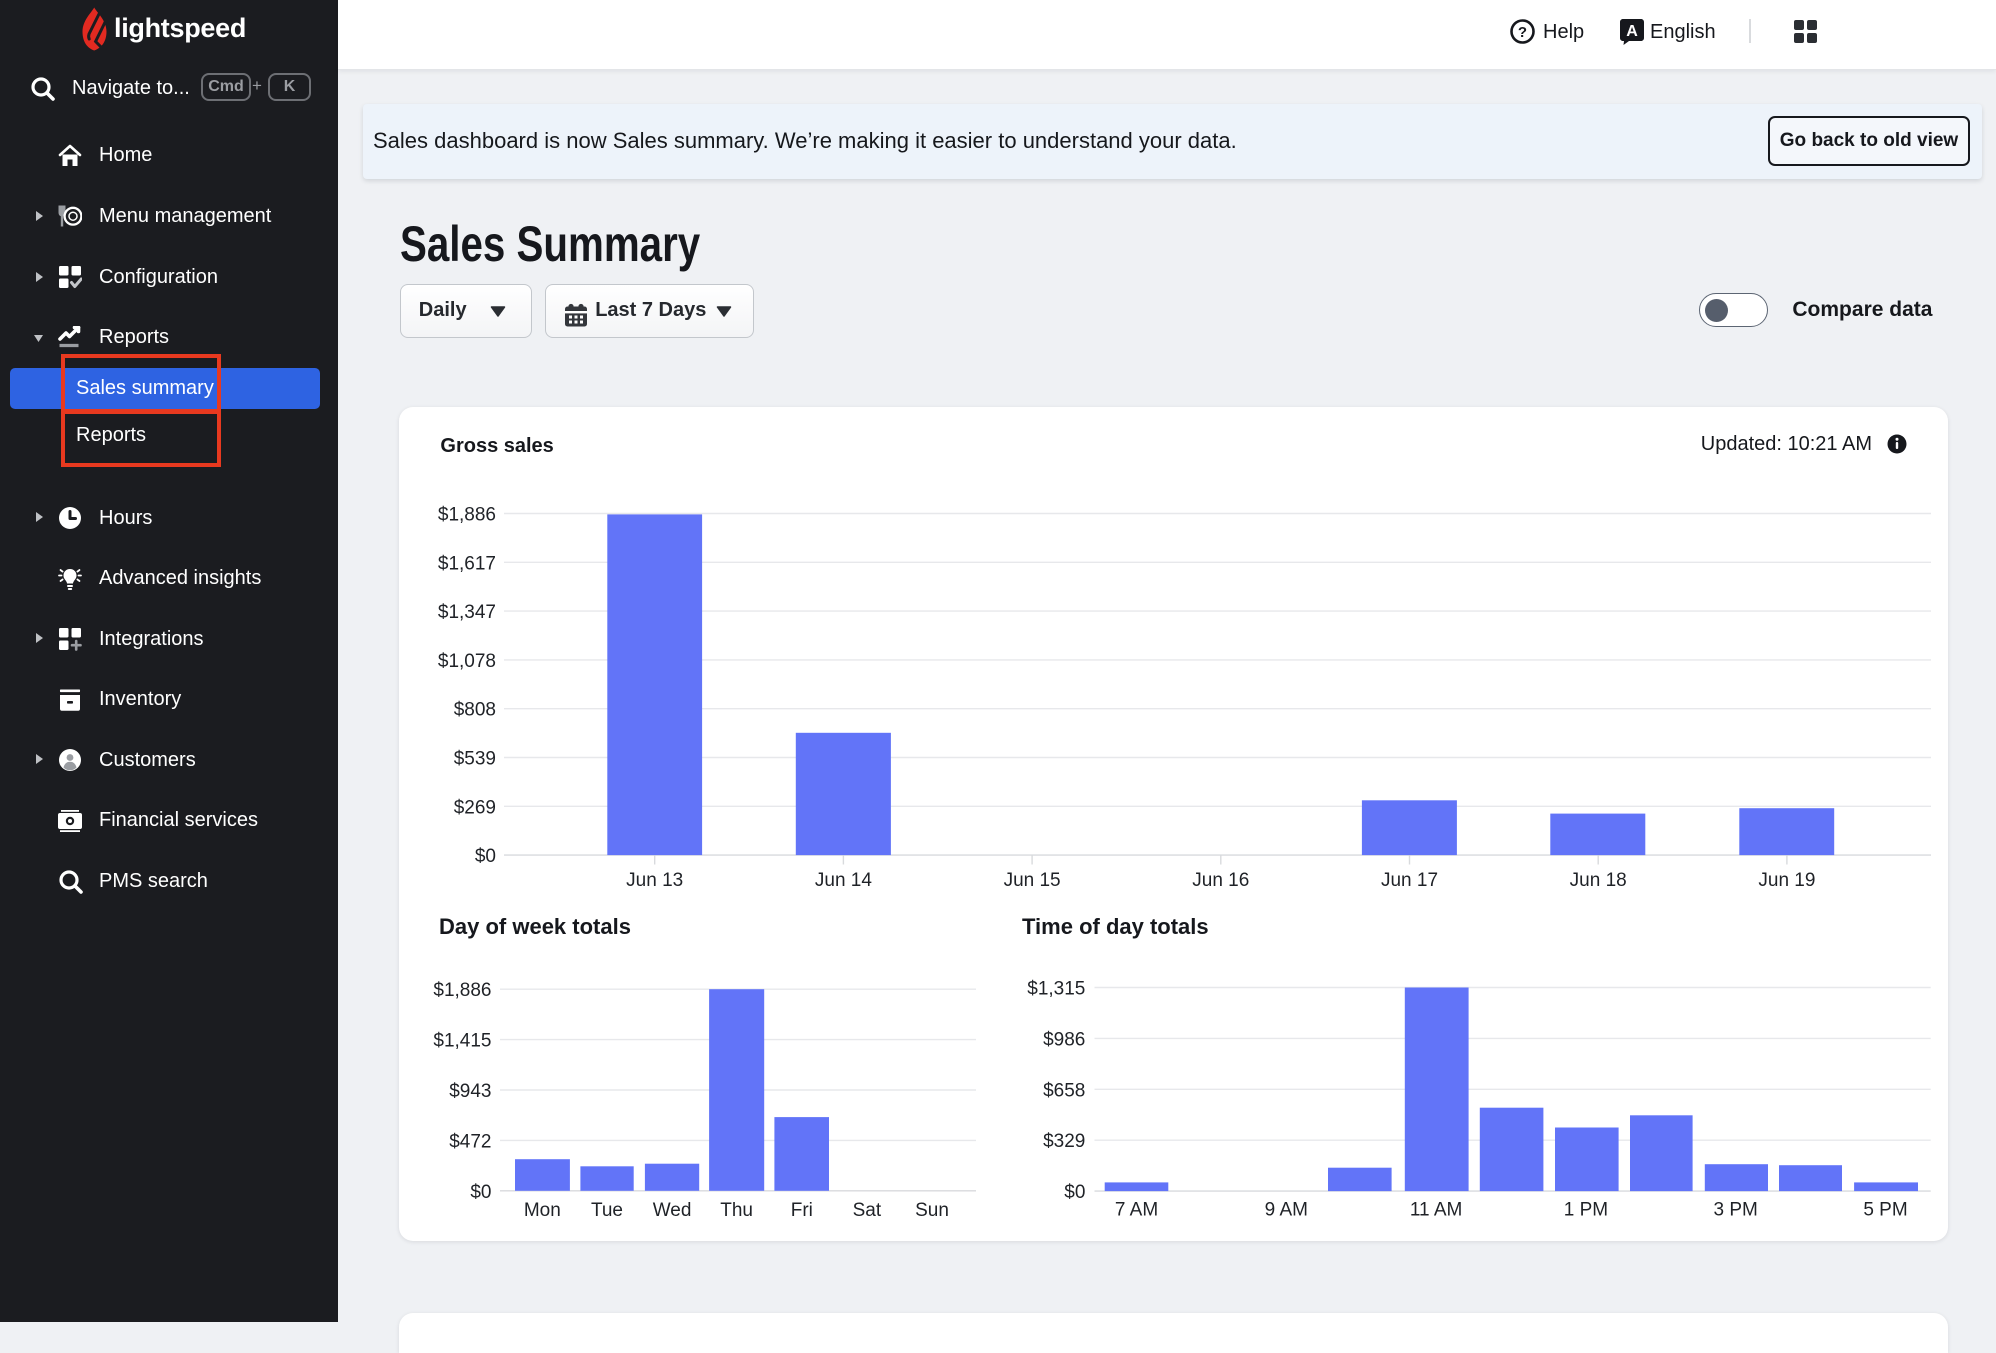 The image size is (1996, 1353). What do you see at coordinates (1064, 1039) in the screenshot?
I see `svg-text: $986` at bounding box center [1064, 1039].